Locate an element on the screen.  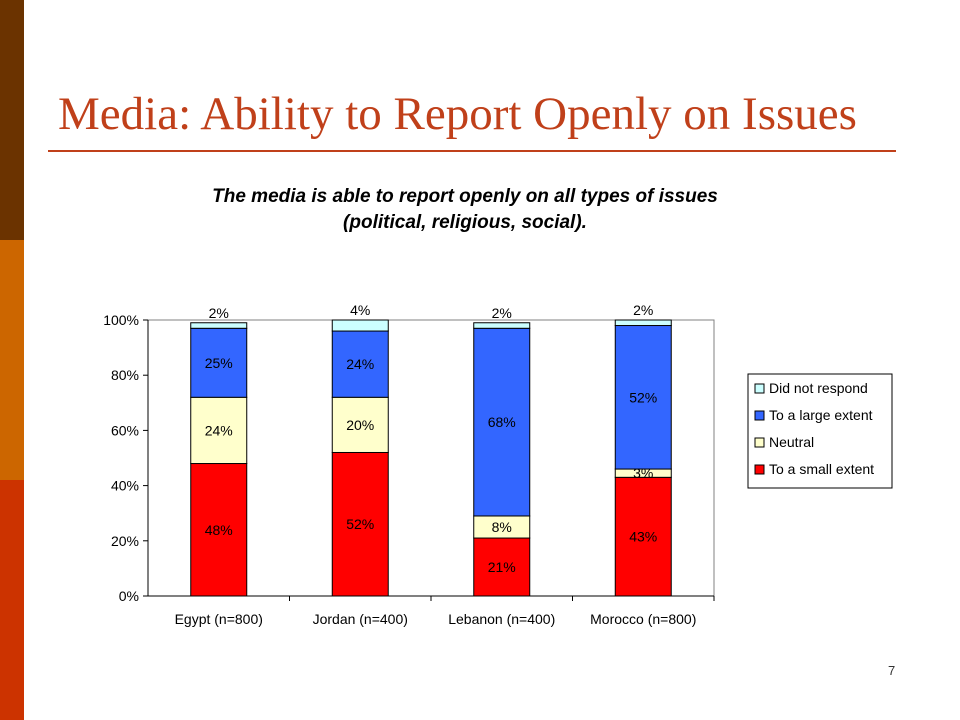
sidebar-accent-bottom is located at coordinates (12, 600).